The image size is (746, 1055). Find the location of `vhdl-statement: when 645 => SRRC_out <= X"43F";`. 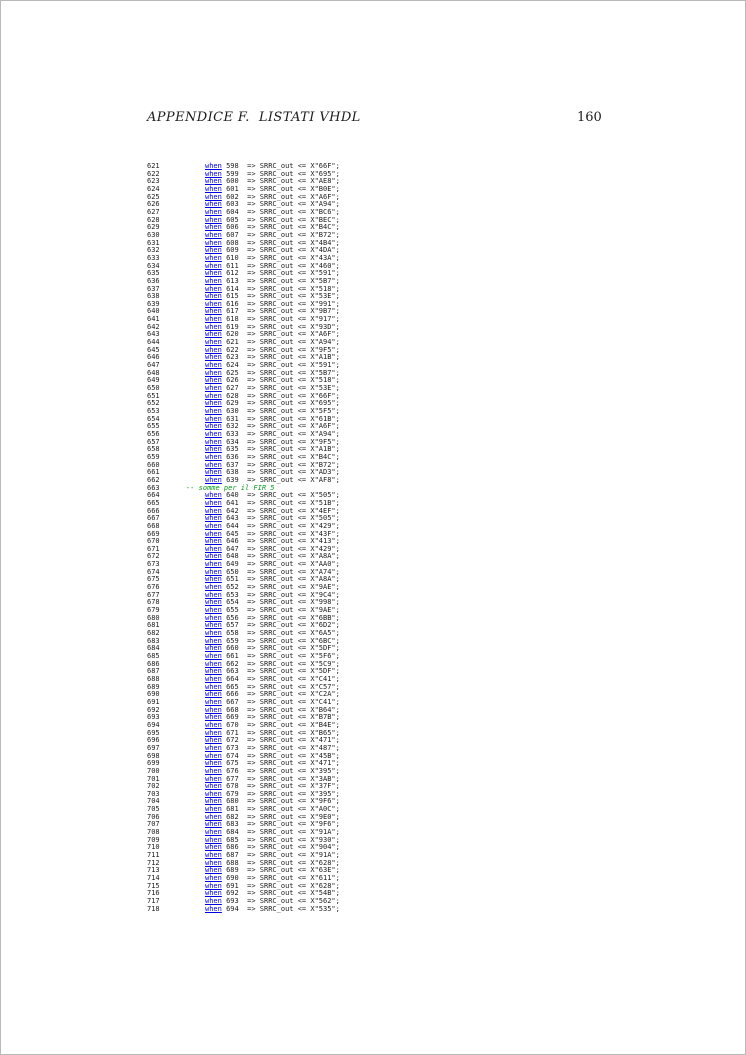

vhdl-statement: when 645 => SRRC_out <= X"43F"; is located at coordinates (272, 533).